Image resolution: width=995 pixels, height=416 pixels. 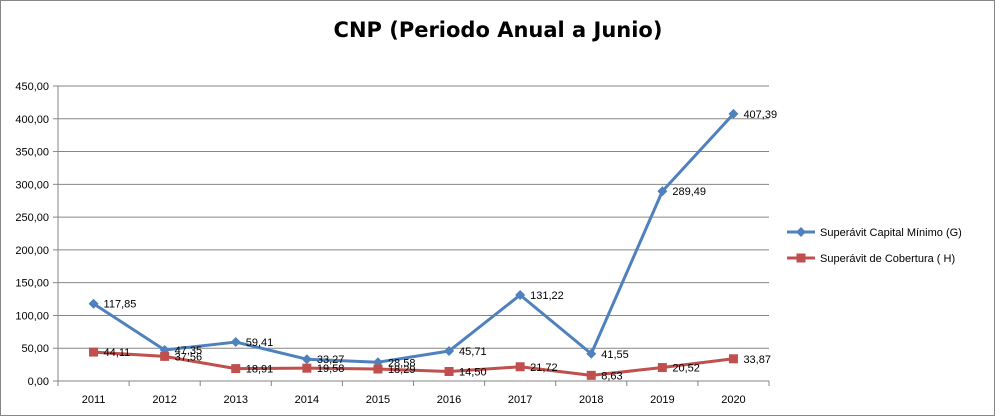 I want to click on legend-label: Superávit Capital Mínimo (G), so click(x=891, y=233).